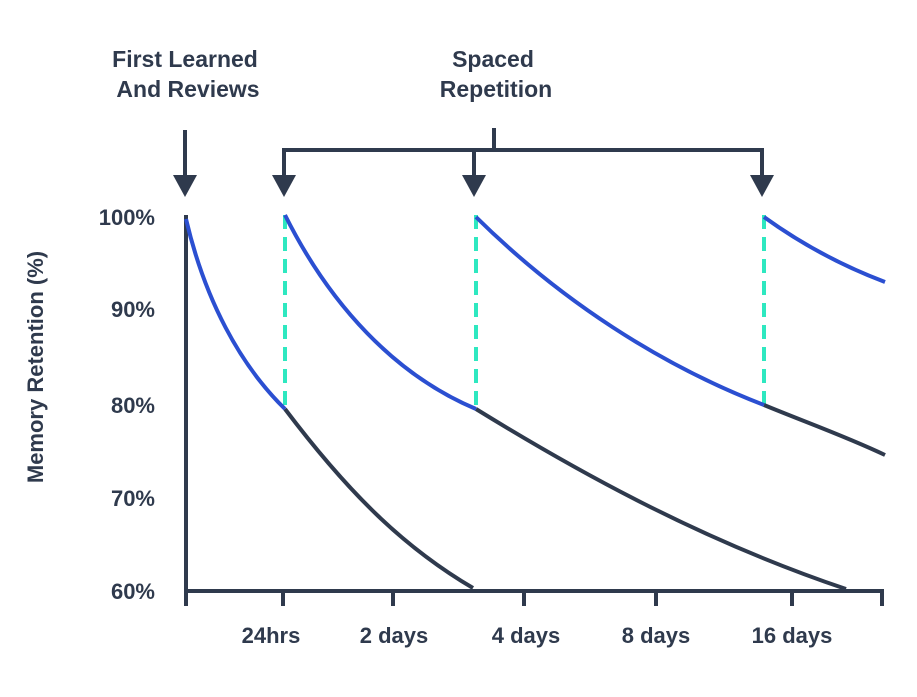  Describe the element at coordinates (133, 498) in the screenshot. I see `y-tick-label-70: 70%` at that location.